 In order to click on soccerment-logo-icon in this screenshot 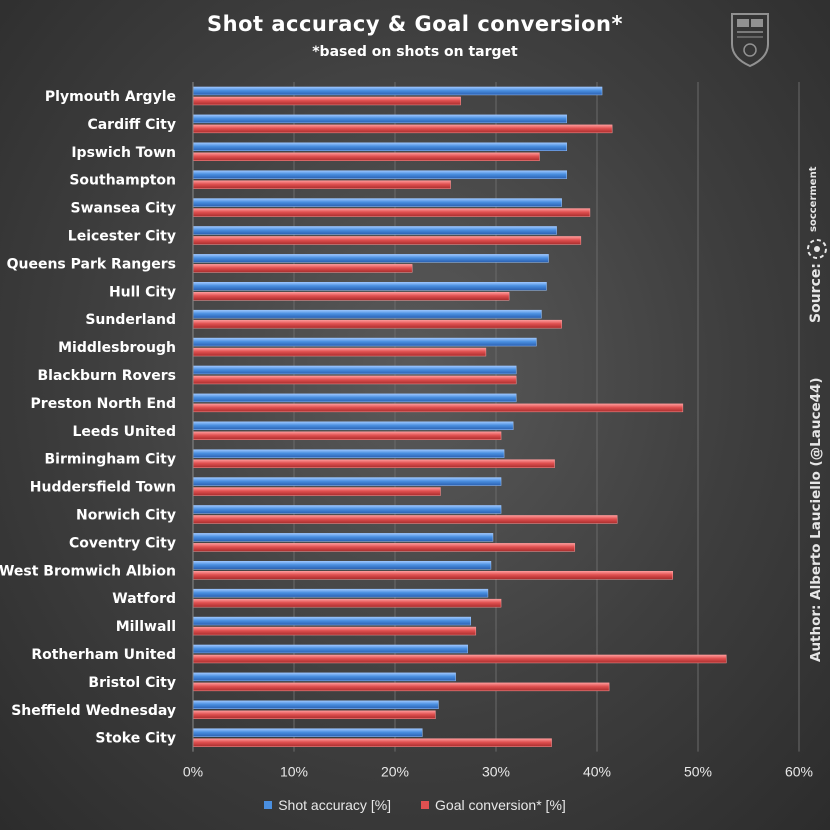, I will do `click(817, 249)`.